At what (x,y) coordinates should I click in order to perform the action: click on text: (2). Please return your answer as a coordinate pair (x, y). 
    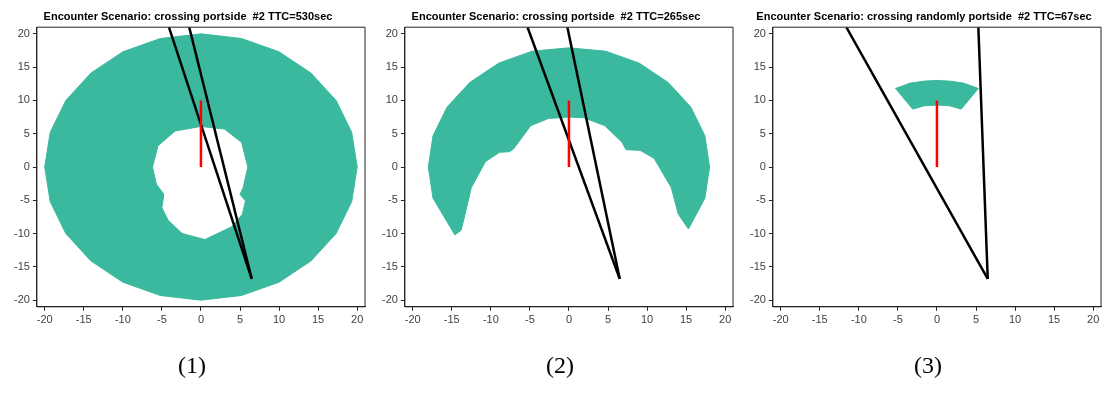
    Looking at the image, I should click on (560, 365).